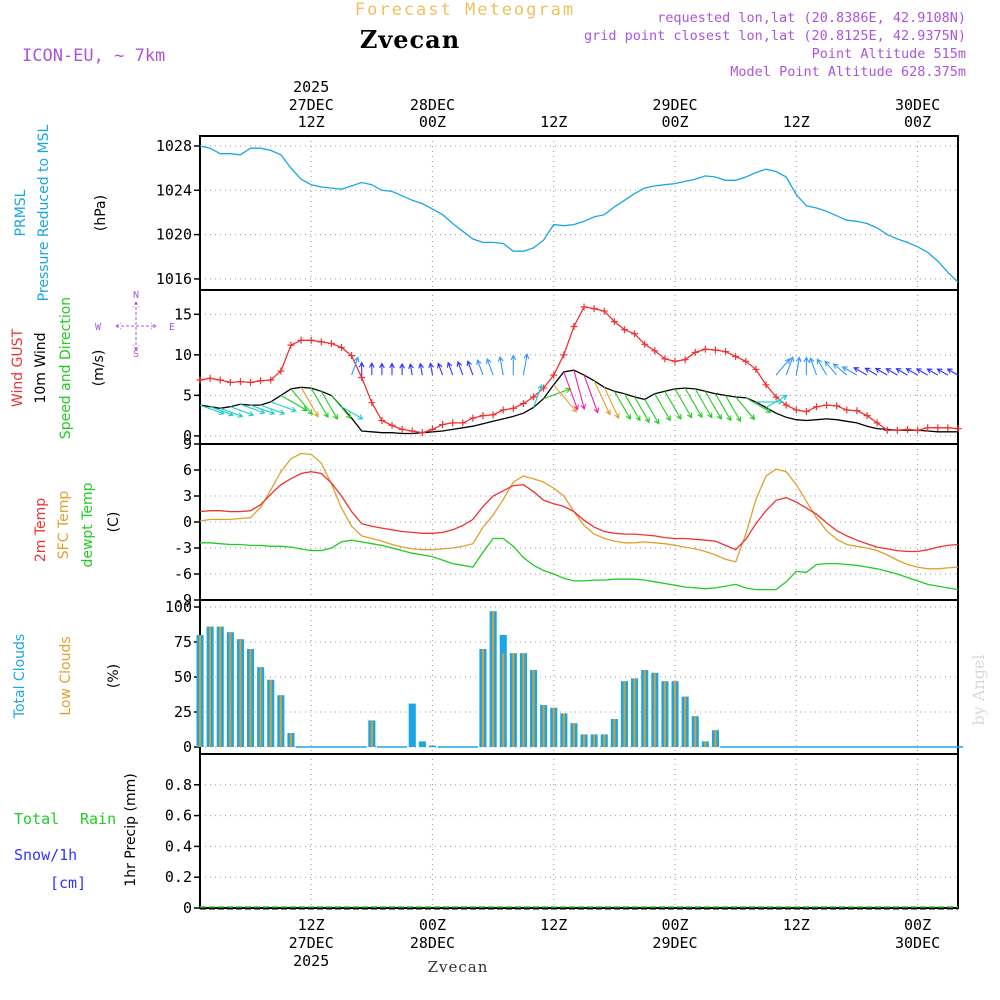 The width and height of the screenshot is (1000, 1000). Describe the element at coordinates (183, 677) in the screenshot. I see `y-tick-label: 50` at that location.